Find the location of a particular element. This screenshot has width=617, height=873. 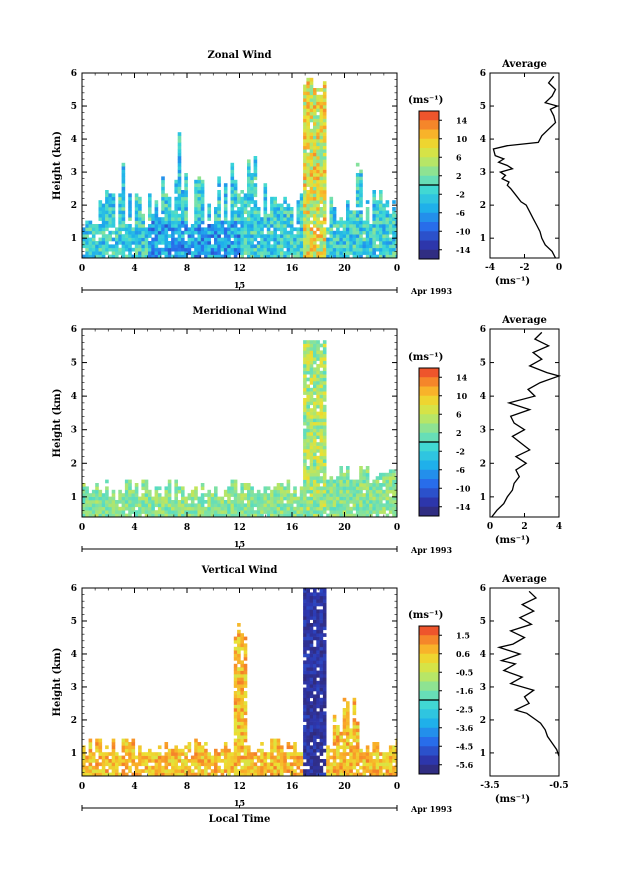

average-x-tick-label: 0 is located at coordinates (490, 527).